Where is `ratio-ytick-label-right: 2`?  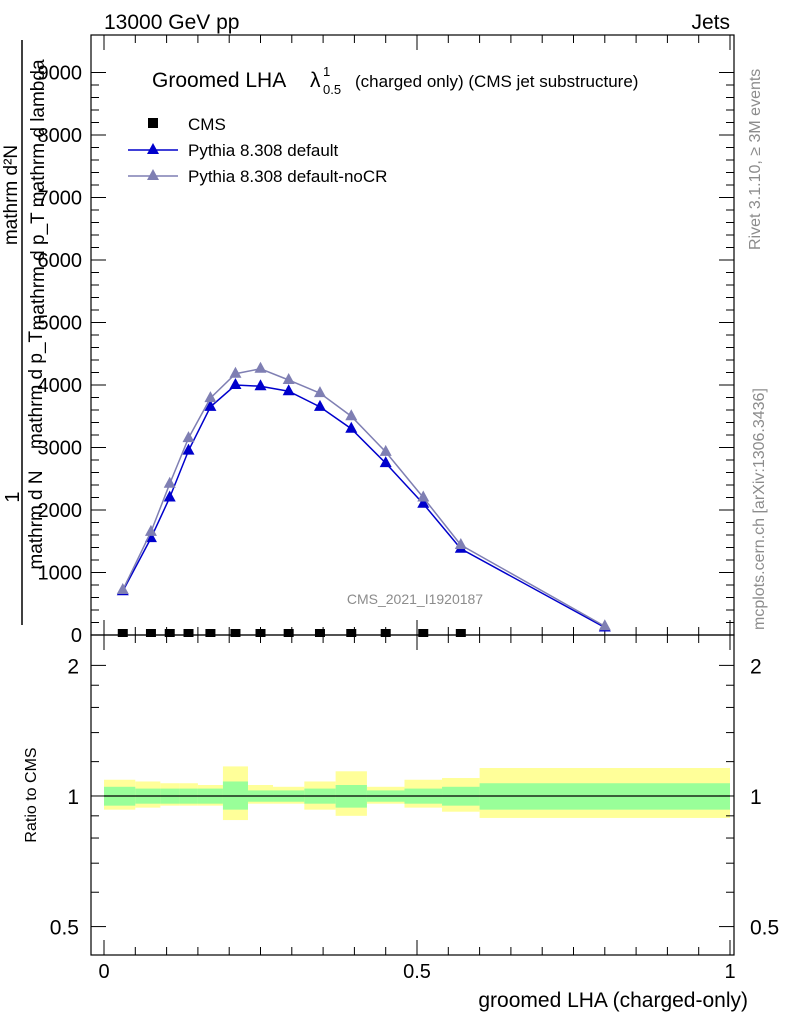 ratio-ytick-label-right: 2 is located at coordinates (756, 666).